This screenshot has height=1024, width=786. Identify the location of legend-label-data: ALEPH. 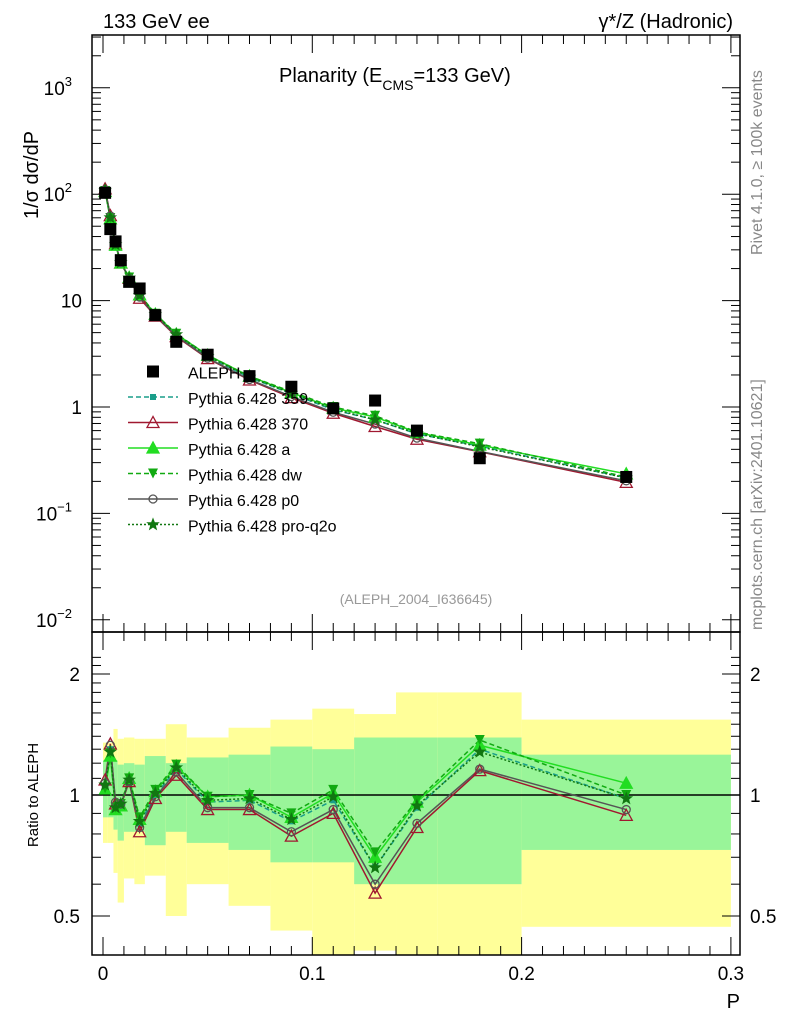
(214, 374).